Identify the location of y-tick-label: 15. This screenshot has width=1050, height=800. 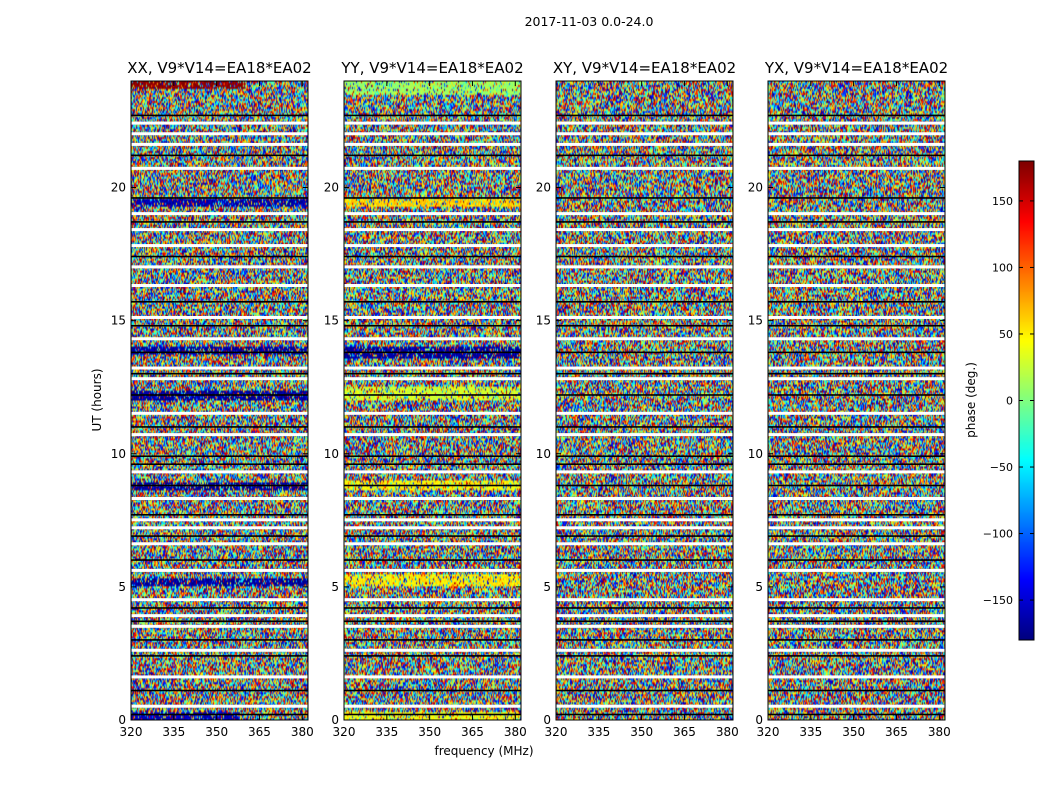
(543, 321).